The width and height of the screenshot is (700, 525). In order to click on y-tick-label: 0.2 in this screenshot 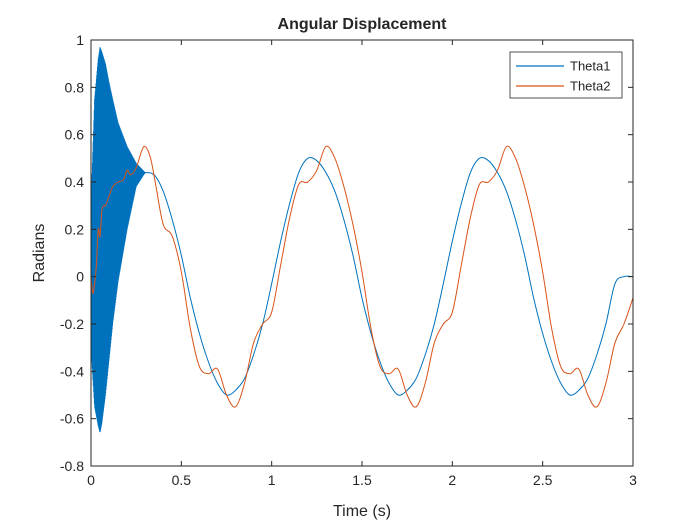, I will do `click(75, 229)`.